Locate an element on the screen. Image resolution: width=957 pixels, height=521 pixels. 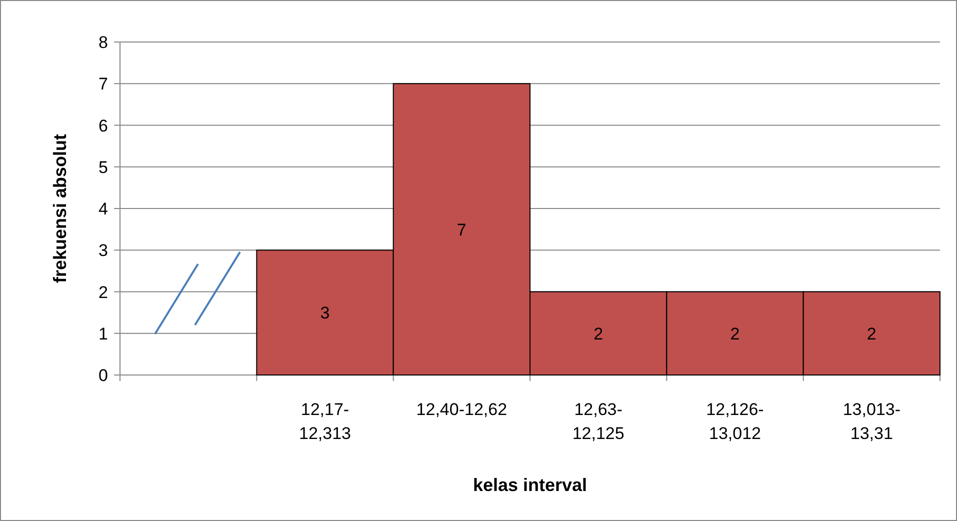
x-tick-label: 12,40-12,62 is located at coordinates (462, 409).